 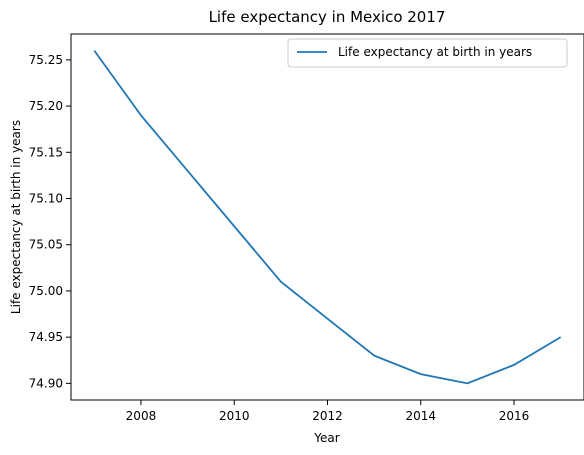 I want to click on x-tick-label: 2008, so click(x=141, y=416).